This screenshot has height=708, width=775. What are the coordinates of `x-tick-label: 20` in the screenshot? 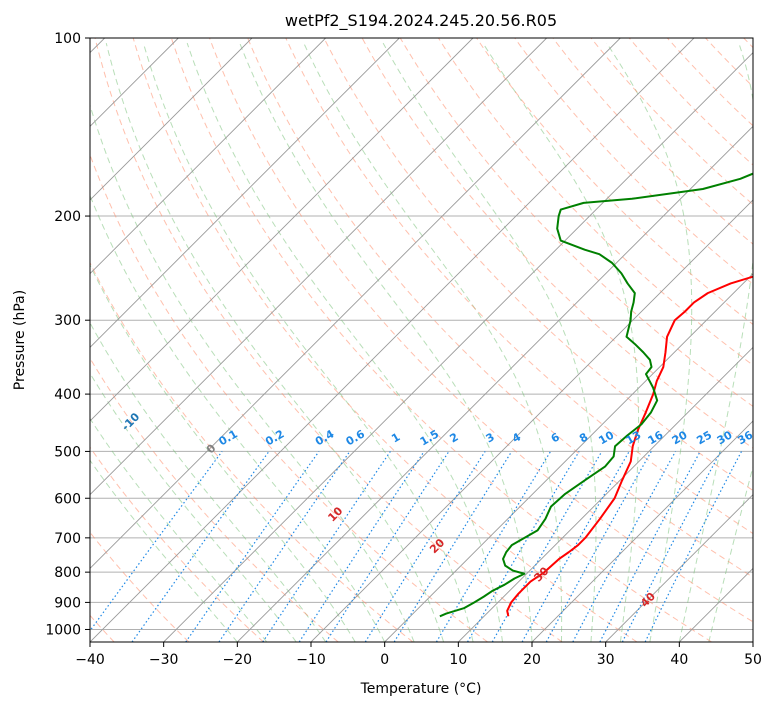 It's located at (532, 660).